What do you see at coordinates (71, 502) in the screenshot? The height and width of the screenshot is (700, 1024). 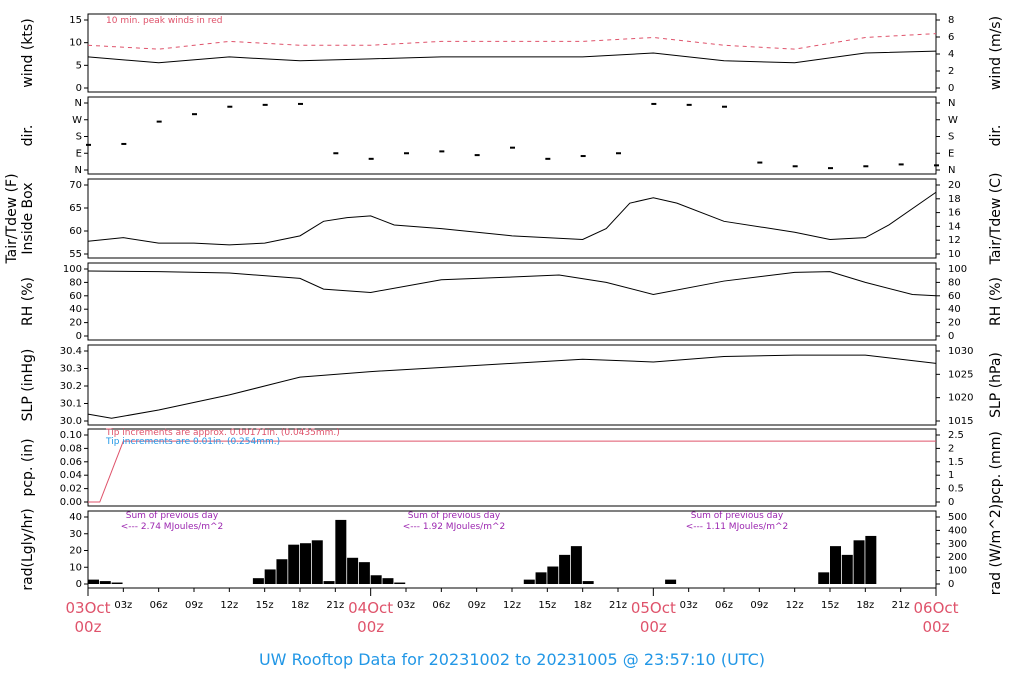 I see `y-tick-label-left: 0.00` at bounding box center [71, 502].